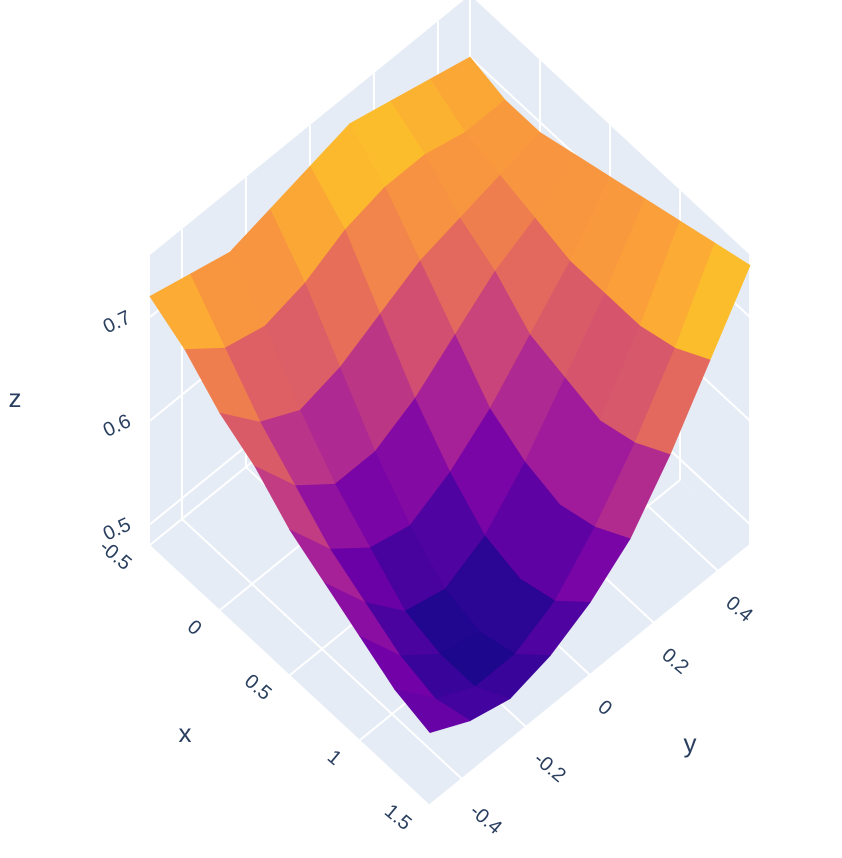 This screenshot has width=842, height=858. Describe the element at coordinates (432, 710) in the screenshot. I see `surface-patch` at that location.